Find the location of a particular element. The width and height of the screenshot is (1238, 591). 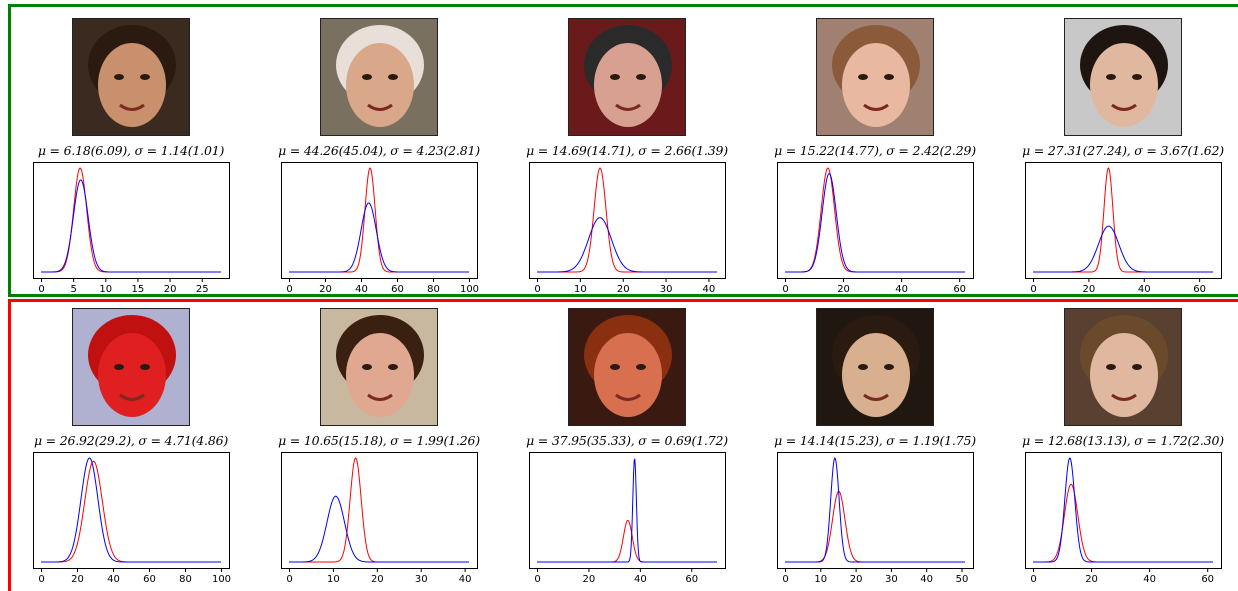

age-stats-caption: μ = 14.69(14.71), σ = 2.66(1.39) is located at coordinates (627, 150).